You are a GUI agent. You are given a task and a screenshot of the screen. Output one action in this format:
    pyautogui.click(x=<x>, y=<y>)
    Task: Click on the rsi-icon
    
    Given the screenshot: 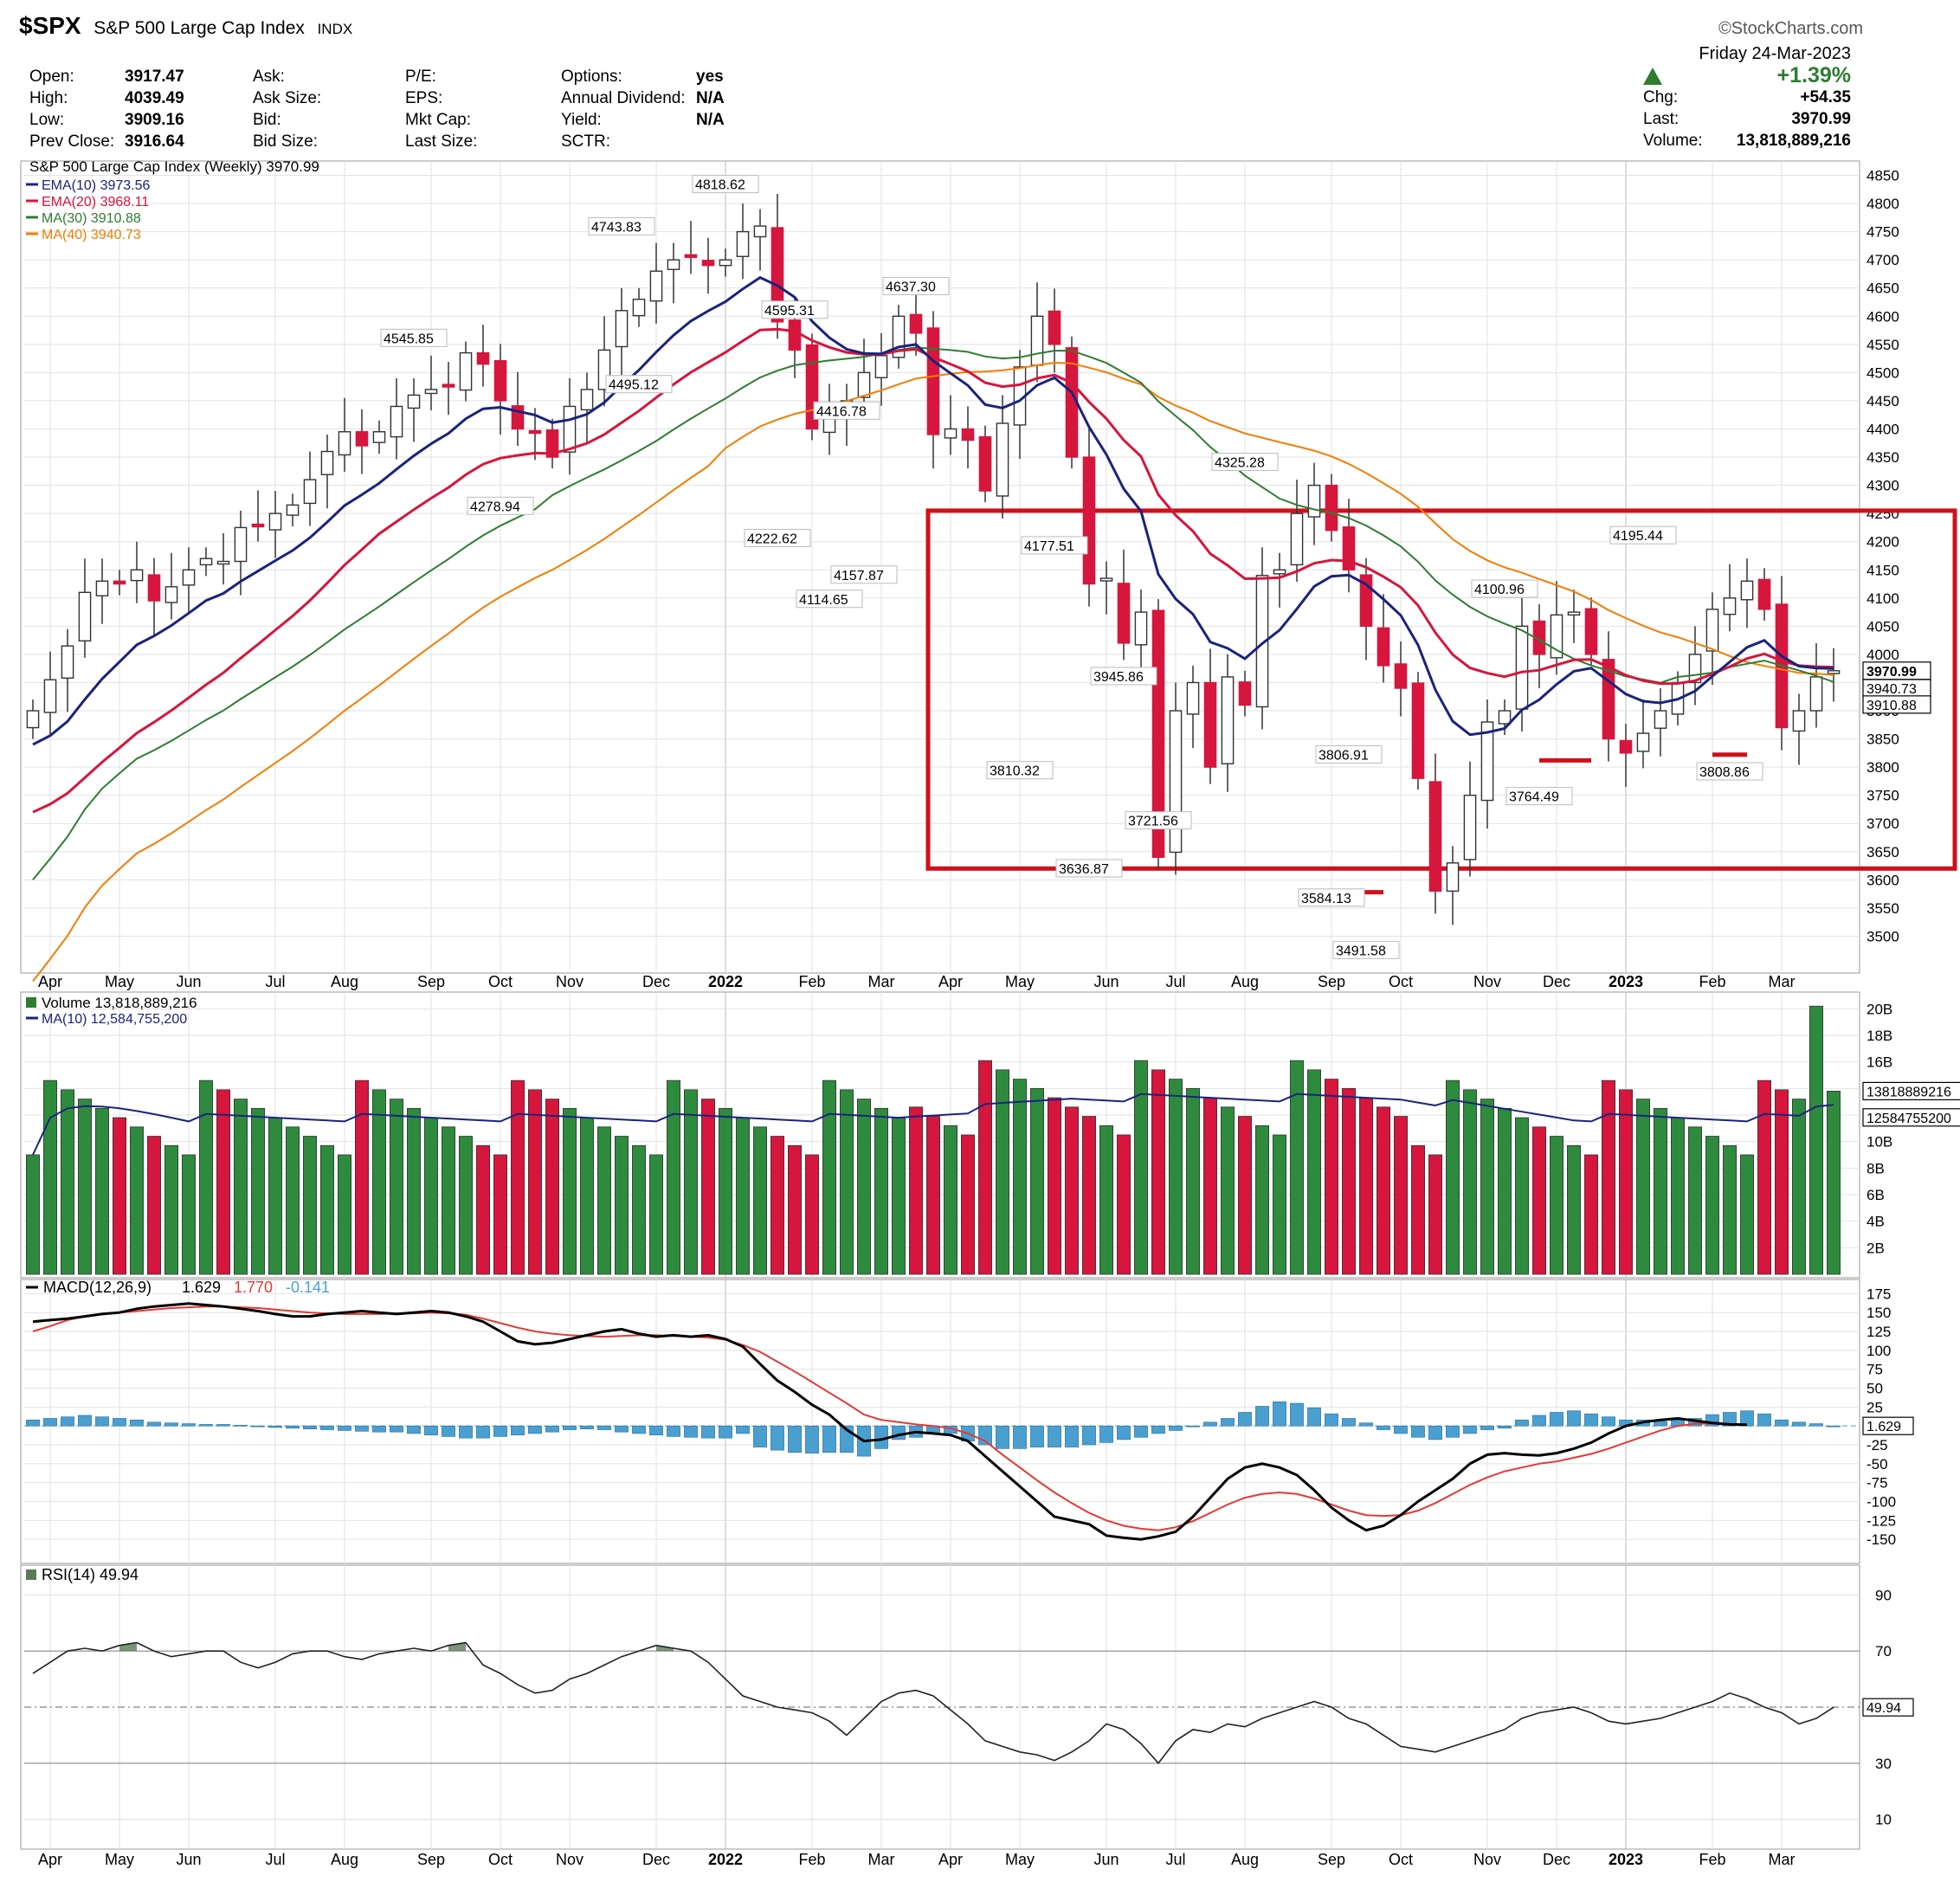 What is the action you would take?
    pyautogui.click(x=31, y=1575)
    